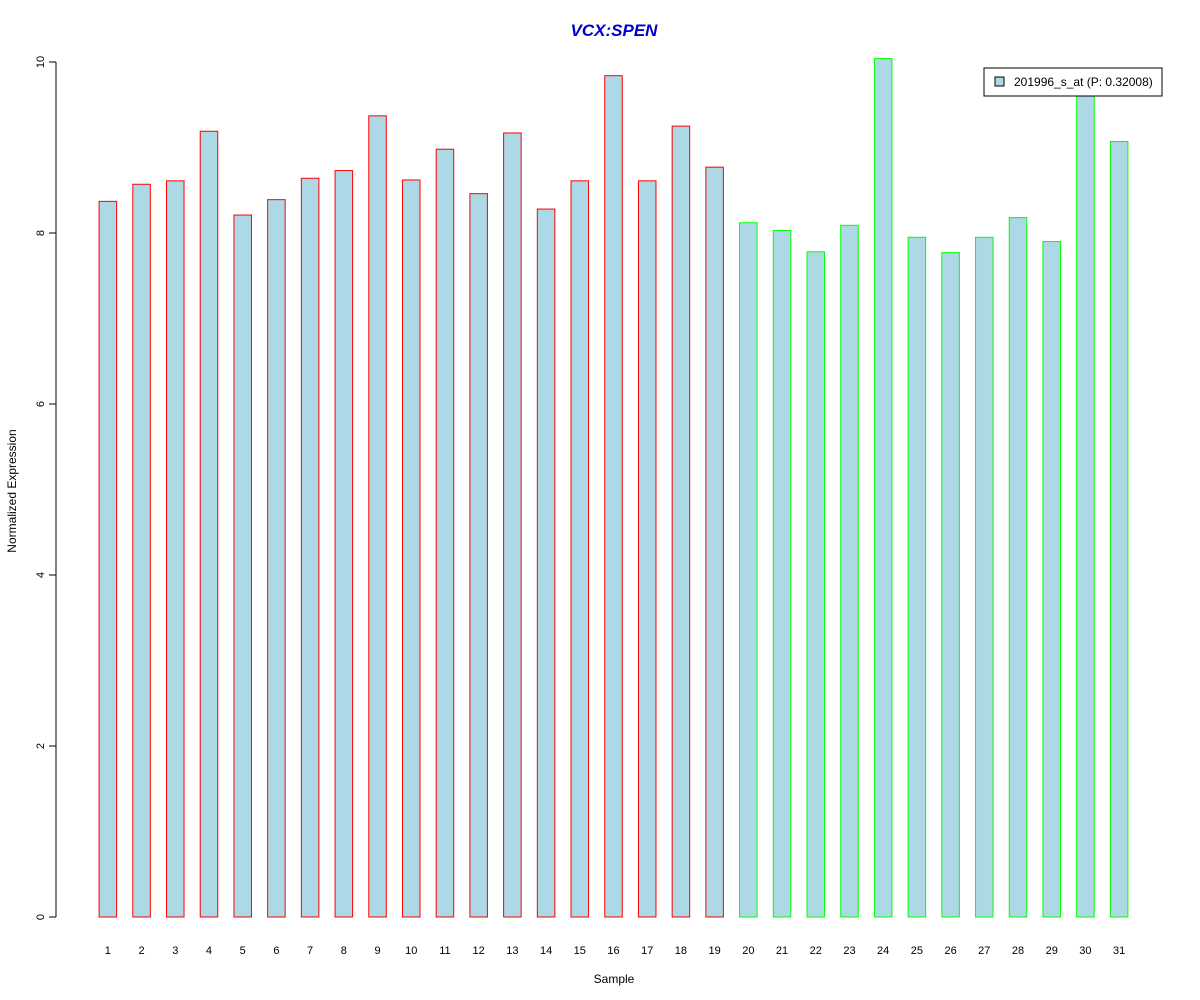 The image size is (1200, 1000). I want to click on x-tick-label: 10, so click(411, 951).